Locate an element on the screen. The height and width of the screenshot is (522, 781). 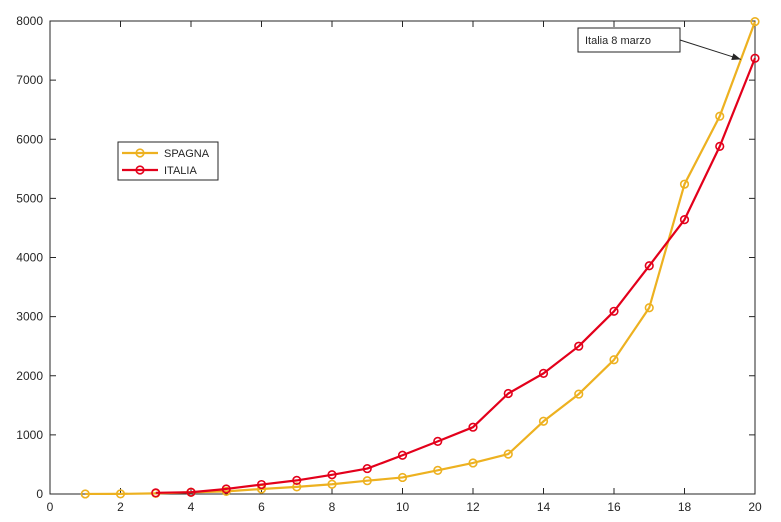
annotation: Italia 8 marzo is located at coordinates (659, 44).